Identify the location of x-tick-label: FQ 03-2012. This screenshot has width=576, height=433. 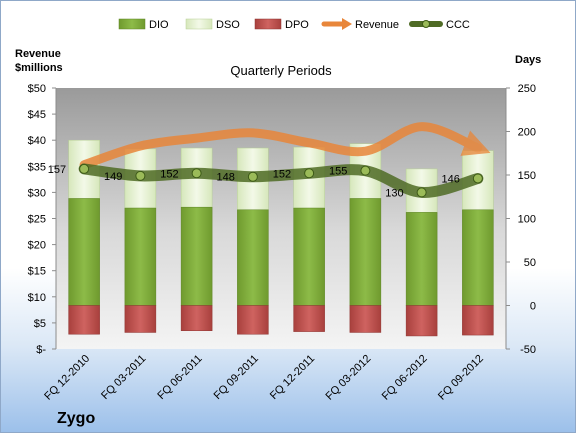
(349, 378).